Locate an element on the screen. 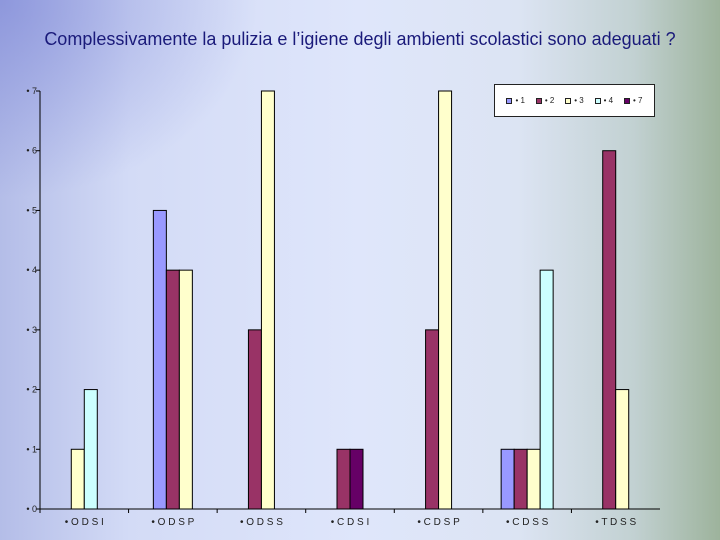  x-tick-label: • C D S P is located at coordinates (438, 522).